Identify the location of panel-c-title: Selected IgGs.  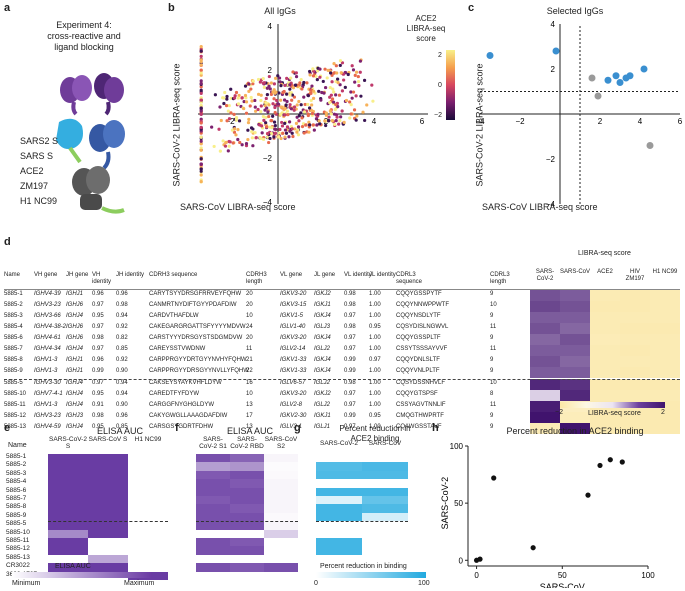
(575, 11).